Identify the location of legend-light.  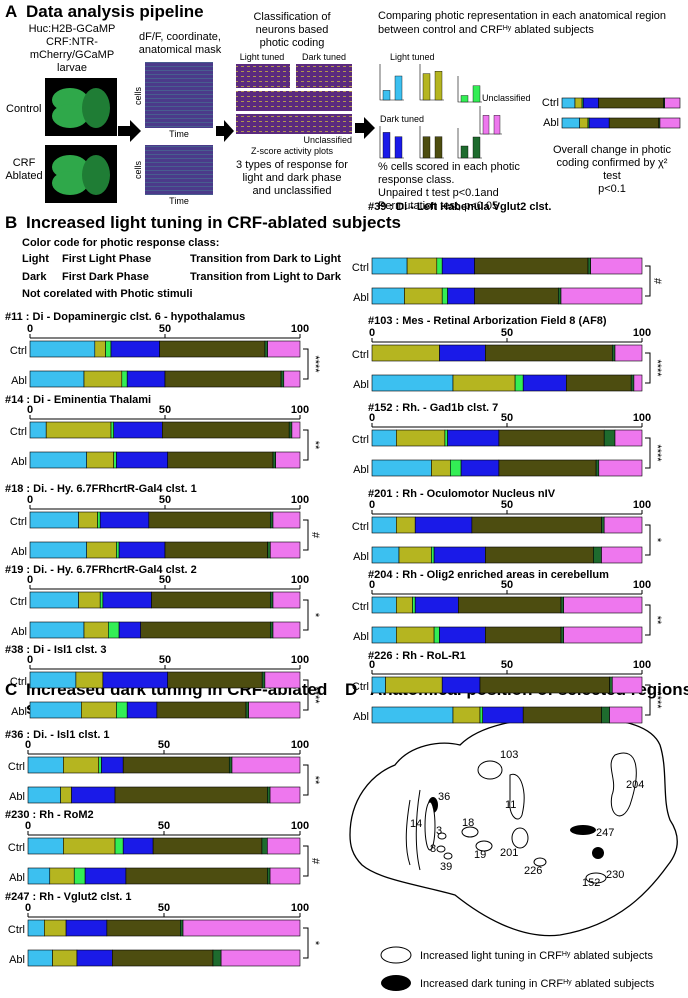
(396, 955).